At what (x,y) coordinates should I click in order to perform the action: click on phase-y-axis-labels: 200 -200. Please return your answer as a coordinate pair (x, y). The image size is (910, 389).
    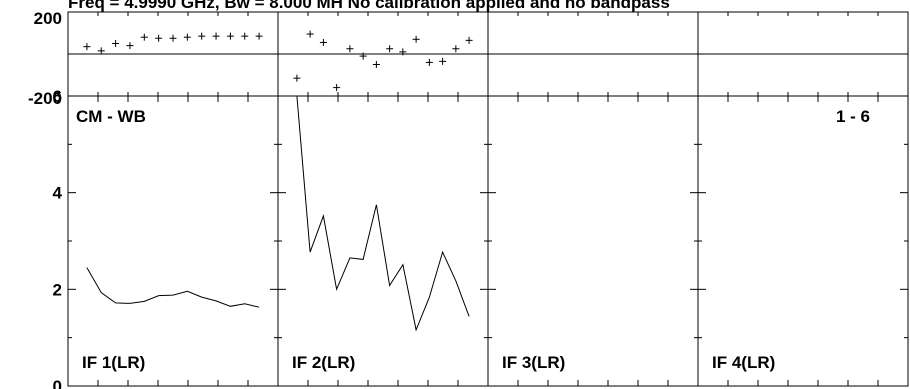
    Looking at the image, I should click on (45, 58).